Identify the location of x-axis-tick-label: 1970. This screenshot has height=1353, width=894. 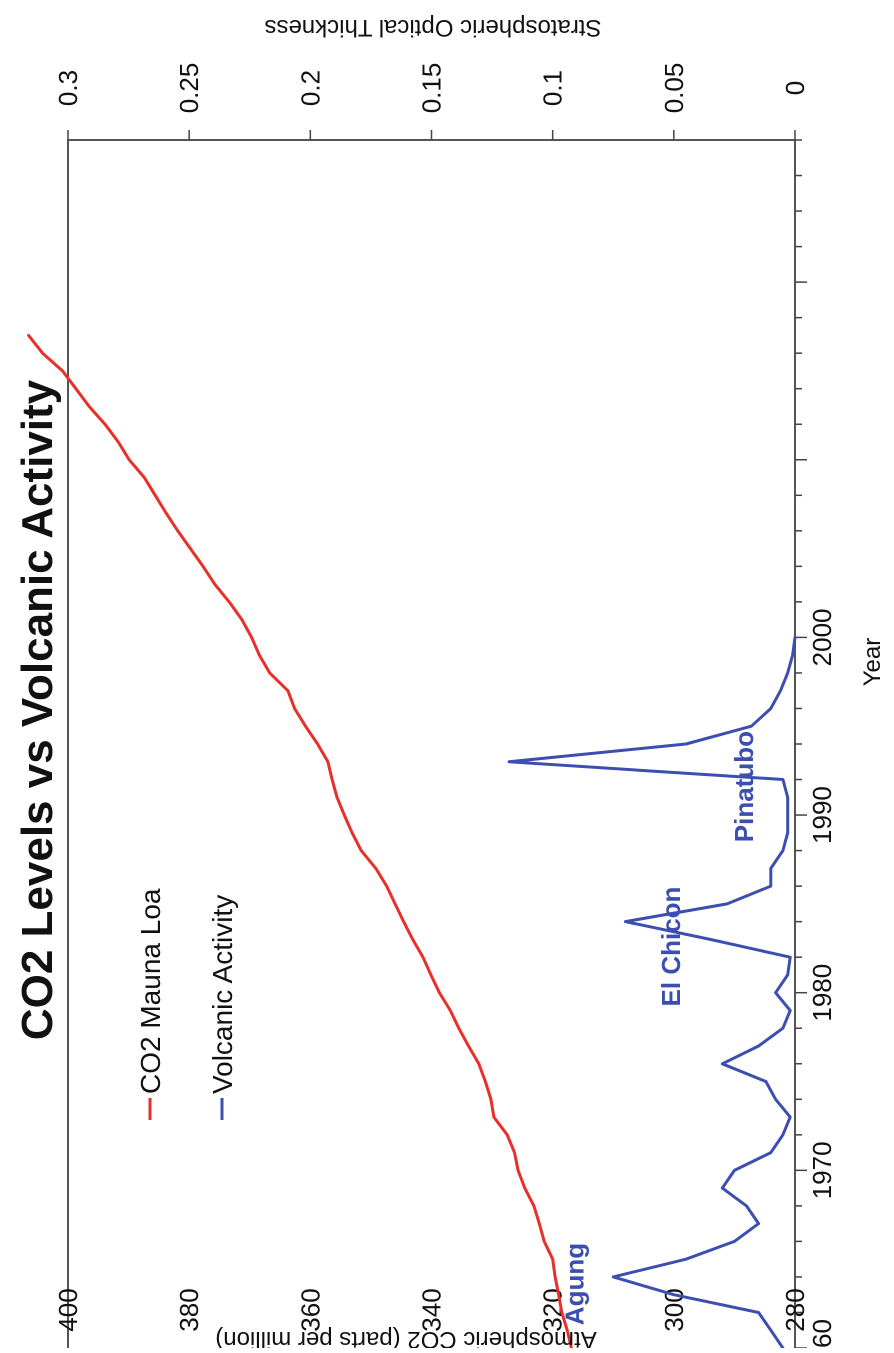
(822, 1170).